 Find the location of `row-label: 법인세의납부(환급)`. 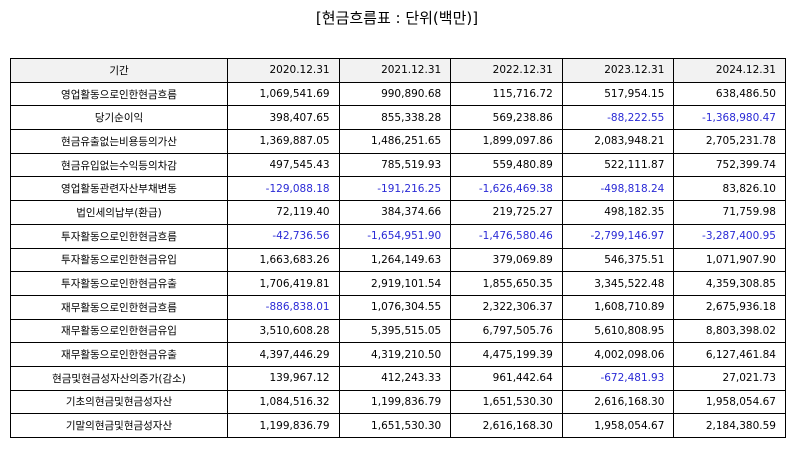

row-label: 법인세의납부(환급) is located at coordinates (119, 212).